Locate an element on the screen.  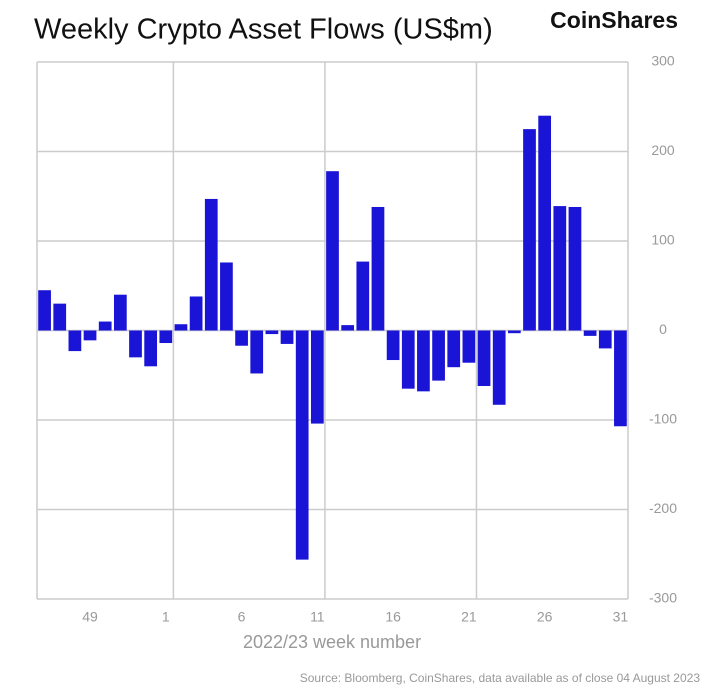
y-tick-label: 0 is located at coordinates (663, 329).